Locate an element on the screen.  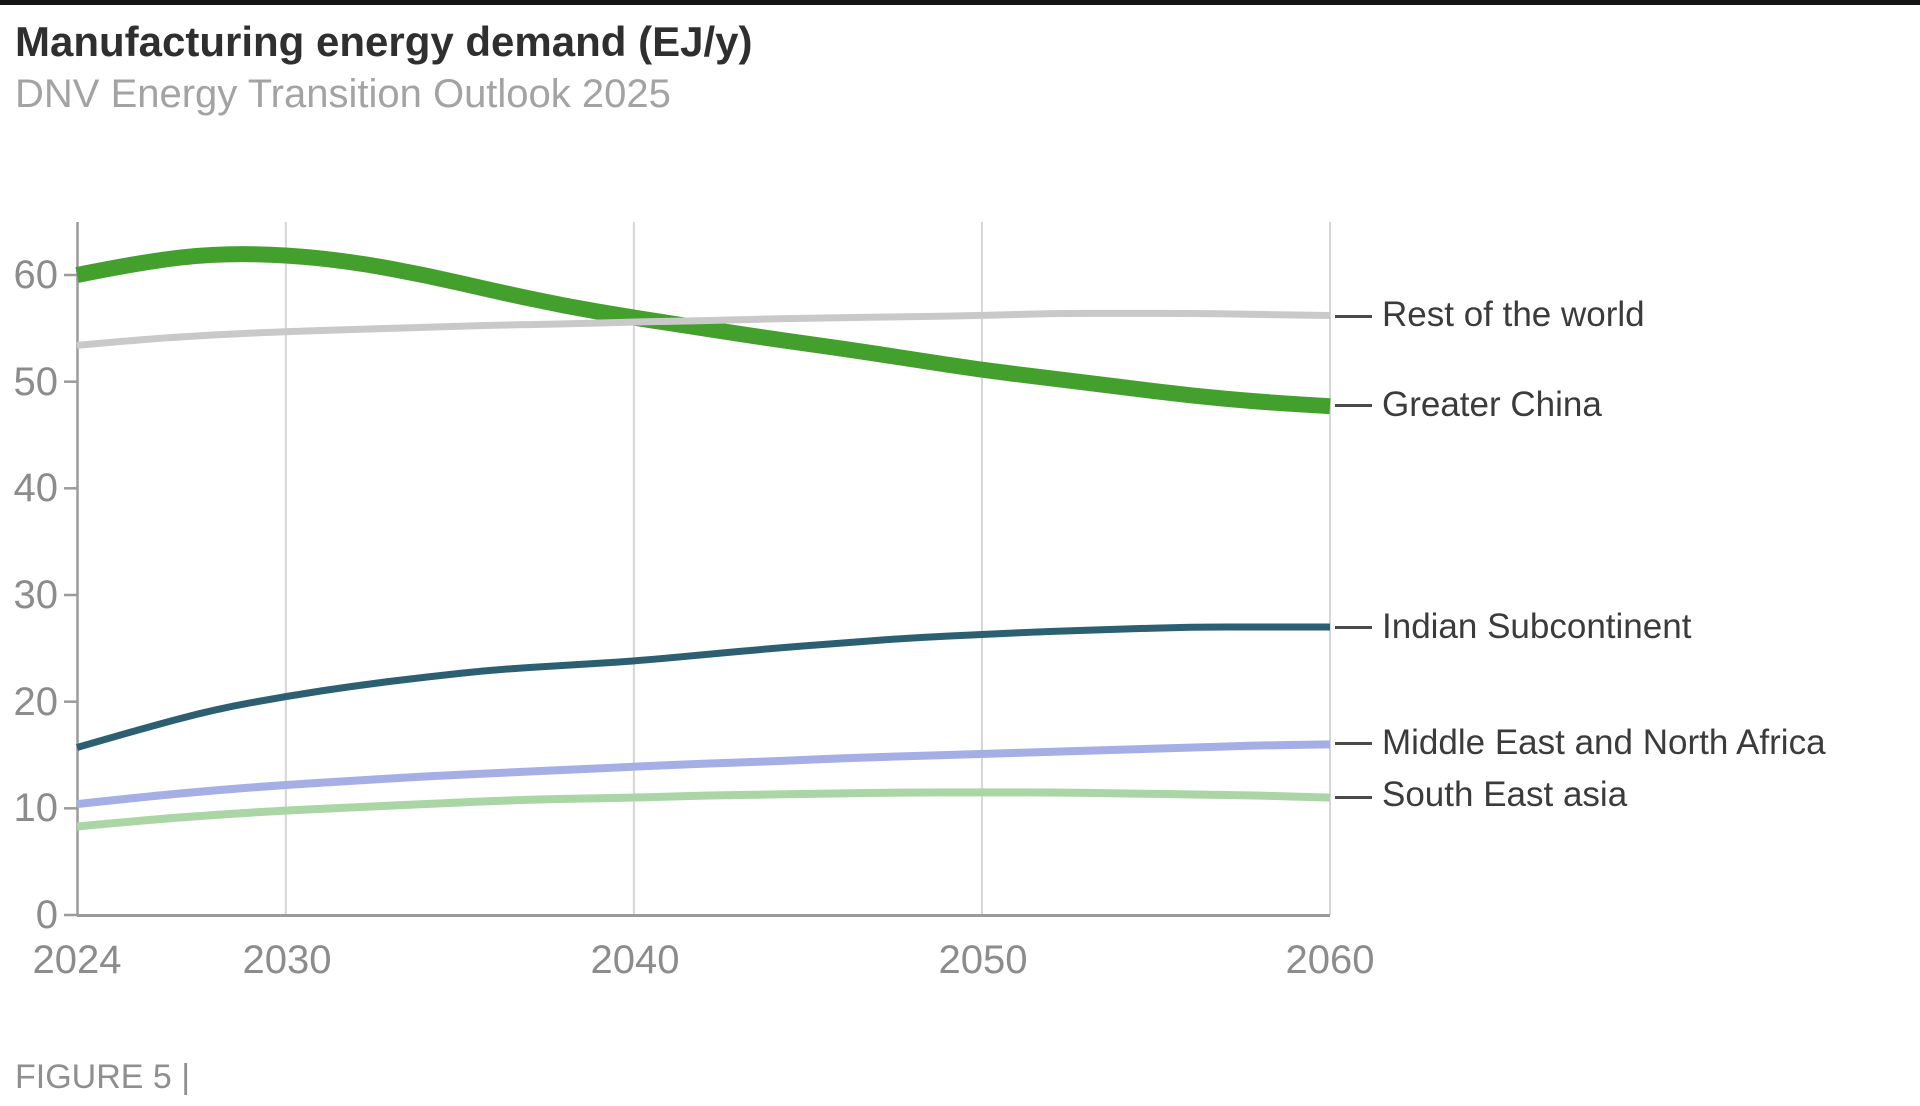
y-tick-label-50: 50 is located at coordinates (36, 382).